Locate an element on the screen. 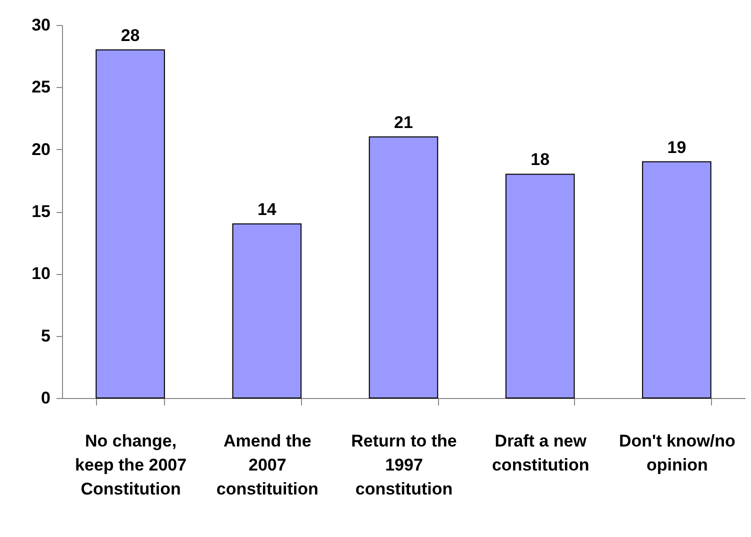 The width and height of the screenshot is (751, 537). y-tick-label: 0 is located at coordinates (45, 398).